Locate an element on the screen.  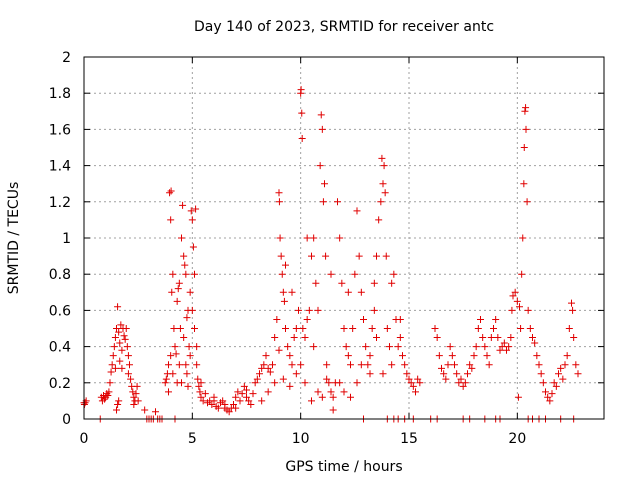
y-axis-label: SRMTID / TECUs is located at coordinates (14, 238).